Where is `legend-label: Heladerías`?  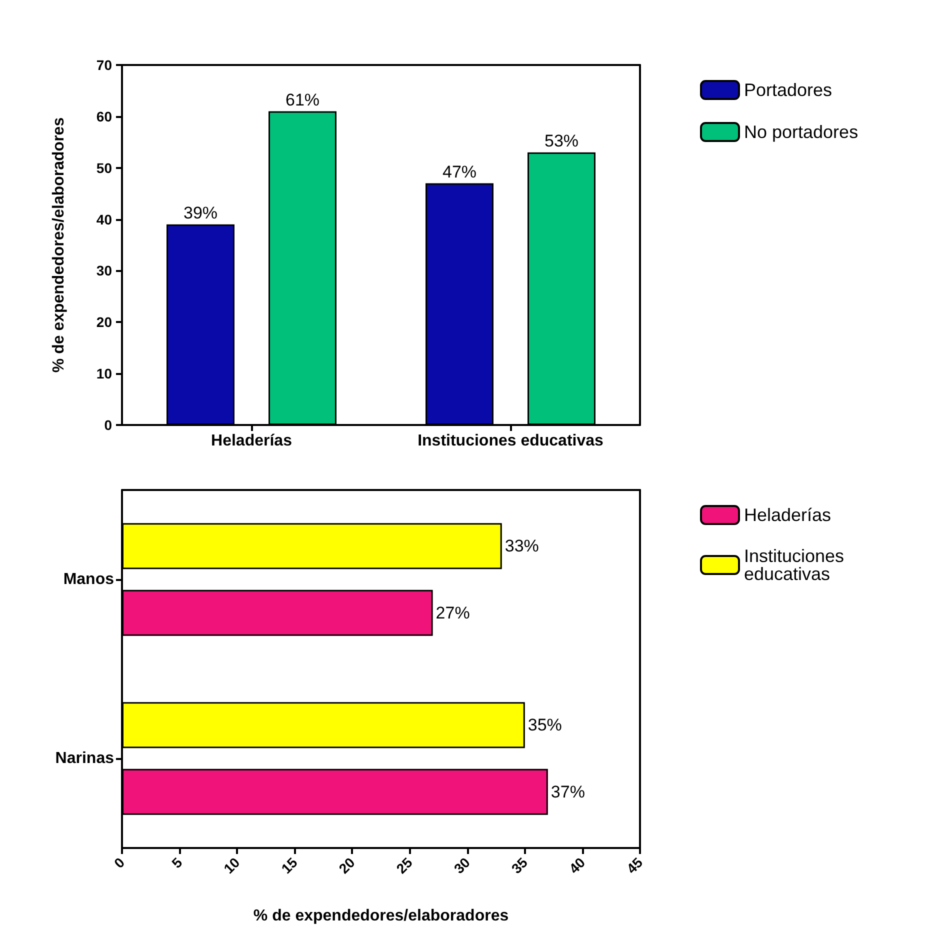
legend-label: Heladerías is located at coordinates (788, 515).